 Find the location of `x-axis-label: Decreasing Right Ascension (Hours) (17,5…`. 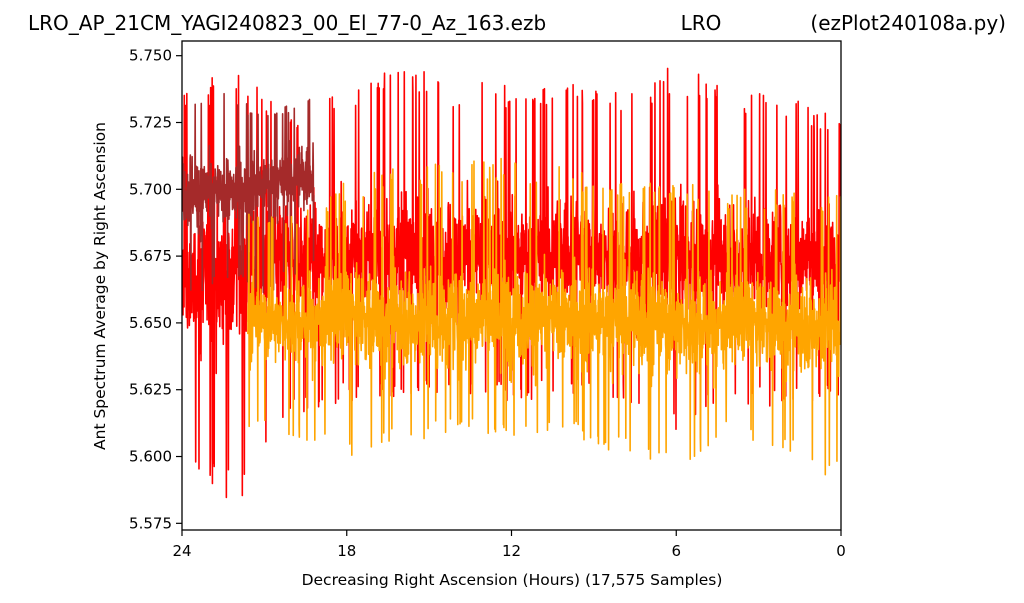

x-axis-label: Decreasing Right Ascension (Hours) (17,5… is located at coordinates (512, 580).